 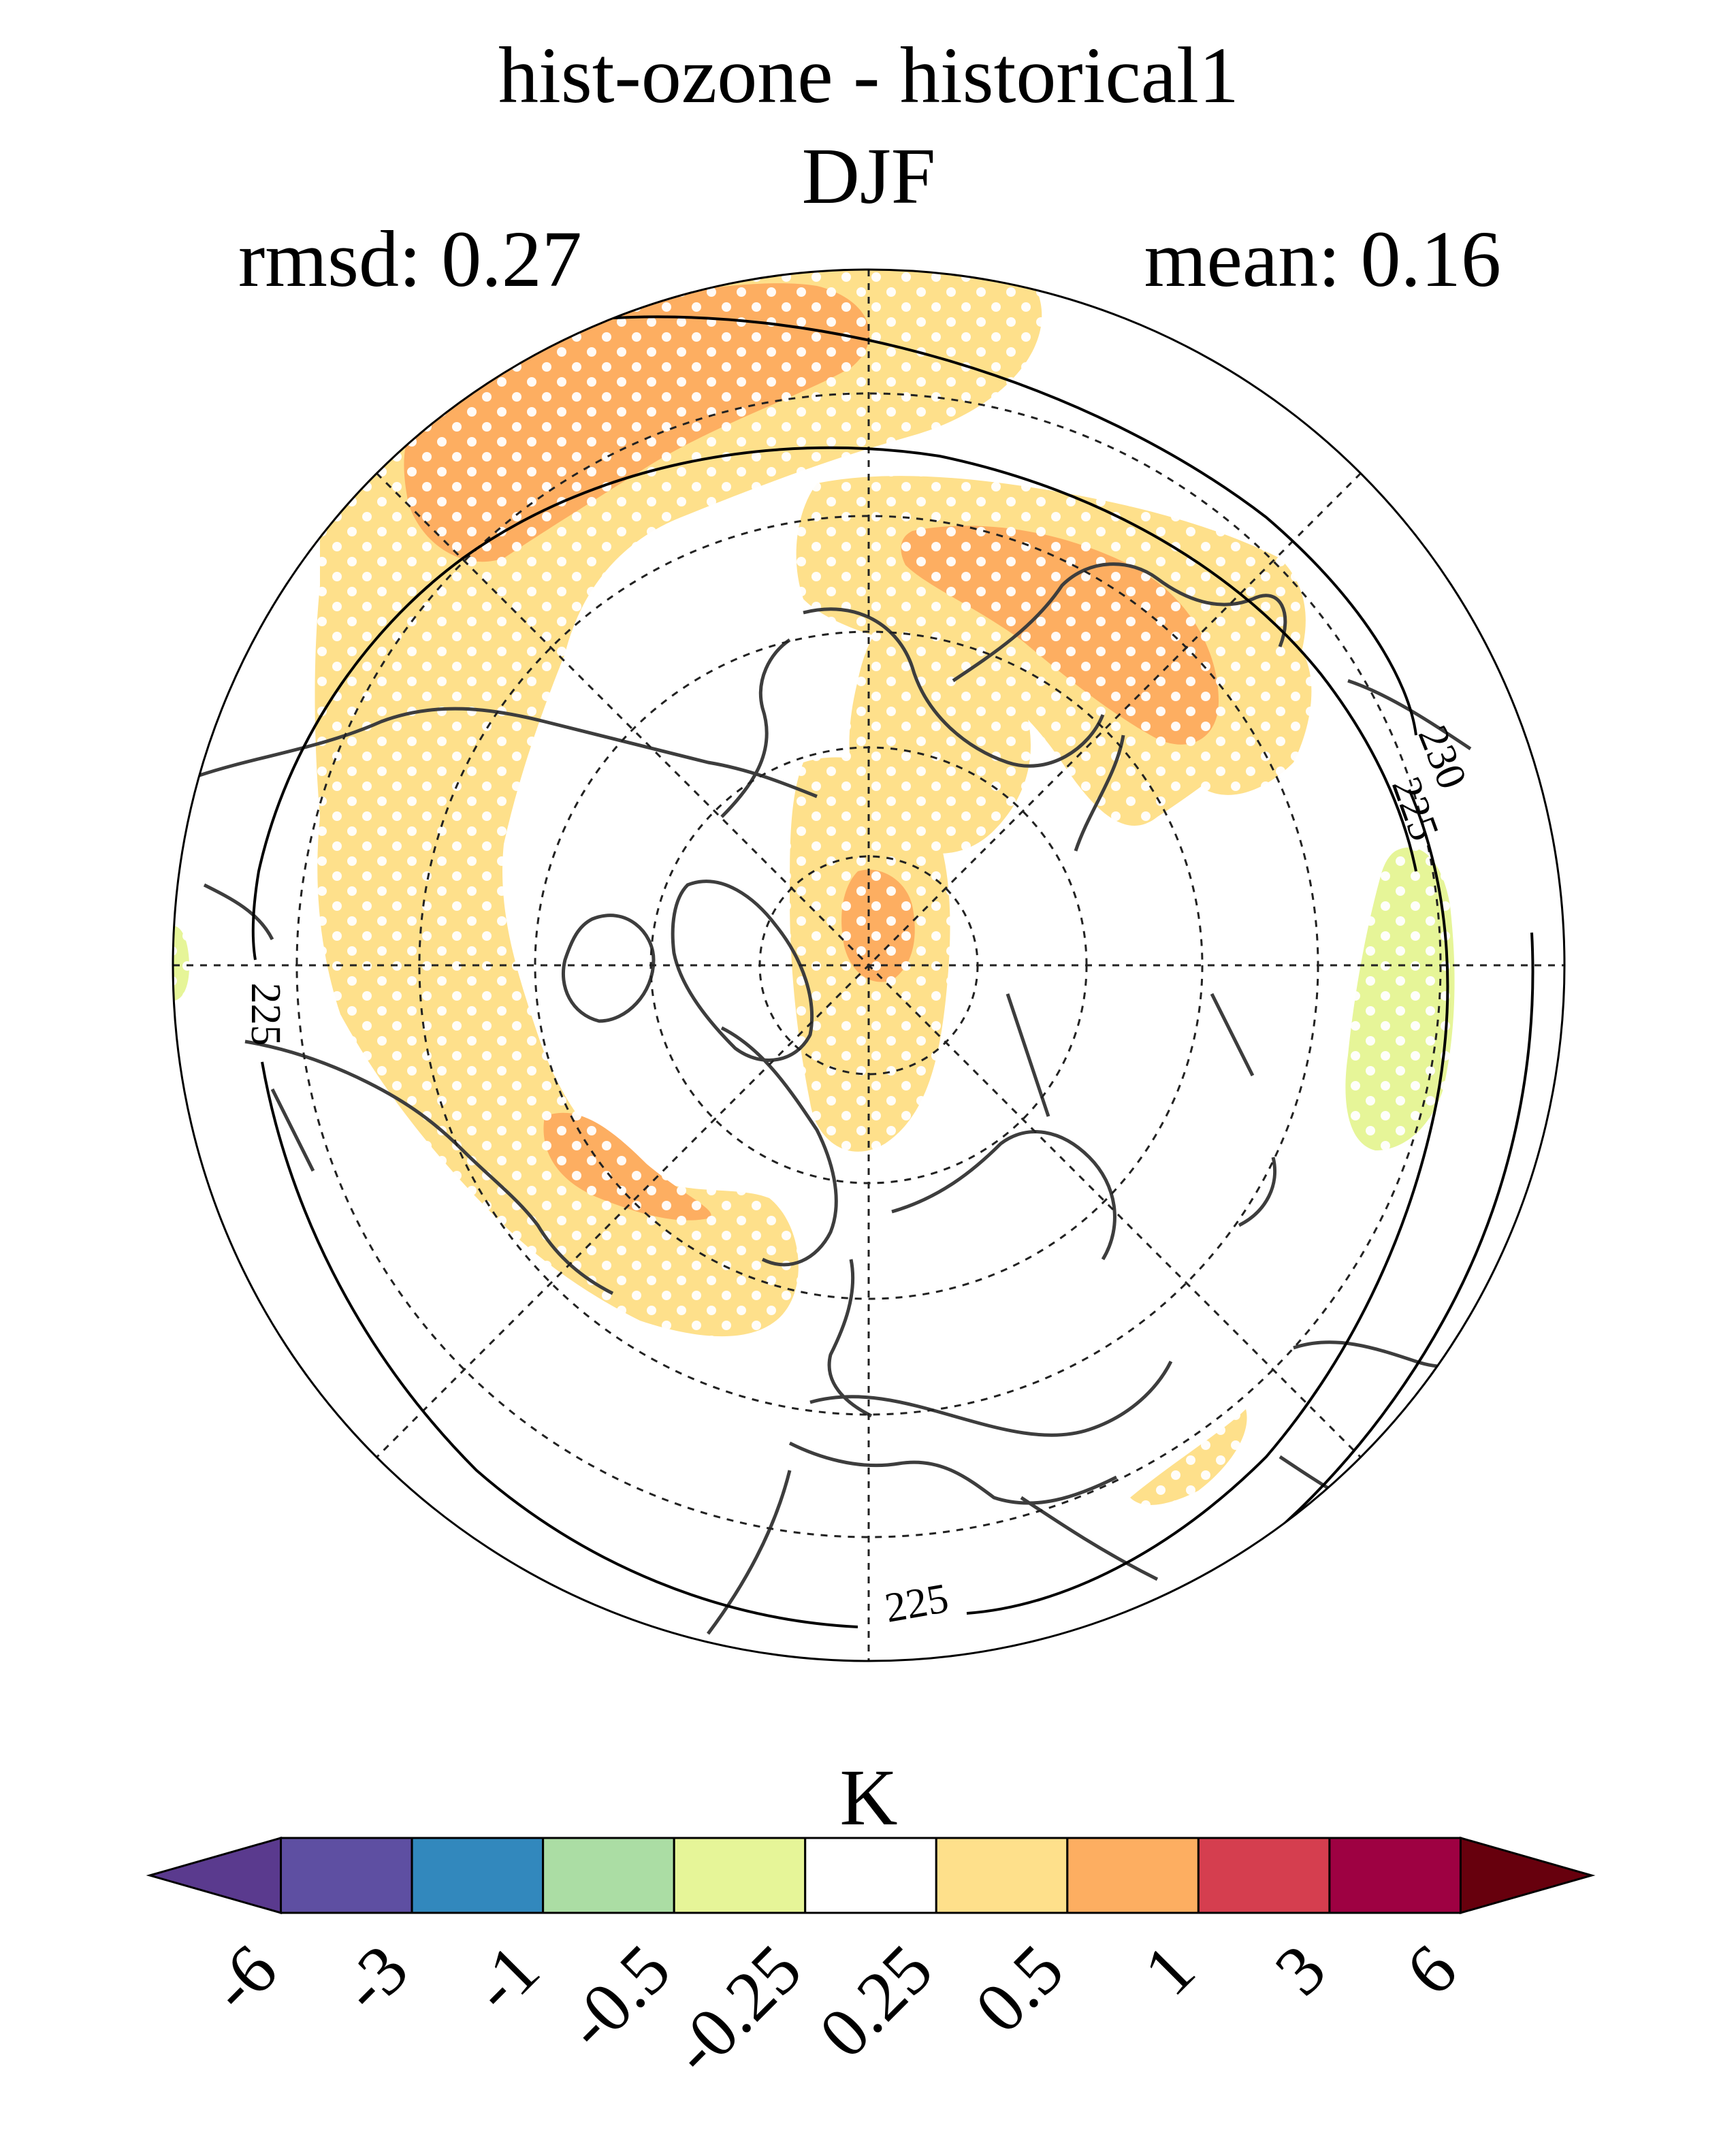 What do you see at coordinates (1019, 1989) in the screenshot?
I see `colorbar-tick-label: 0.5` at bounding box center [1019, 1989].